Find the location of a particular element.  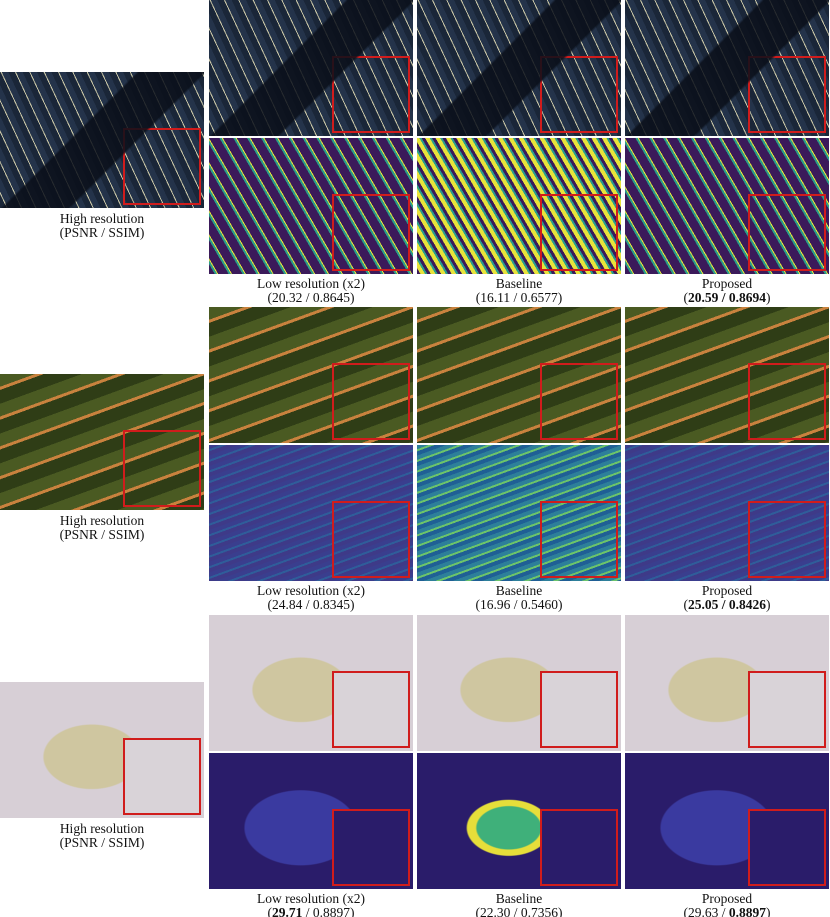

caption-text: (16.96 / 0.5460) is located at coordinates (519, 604).